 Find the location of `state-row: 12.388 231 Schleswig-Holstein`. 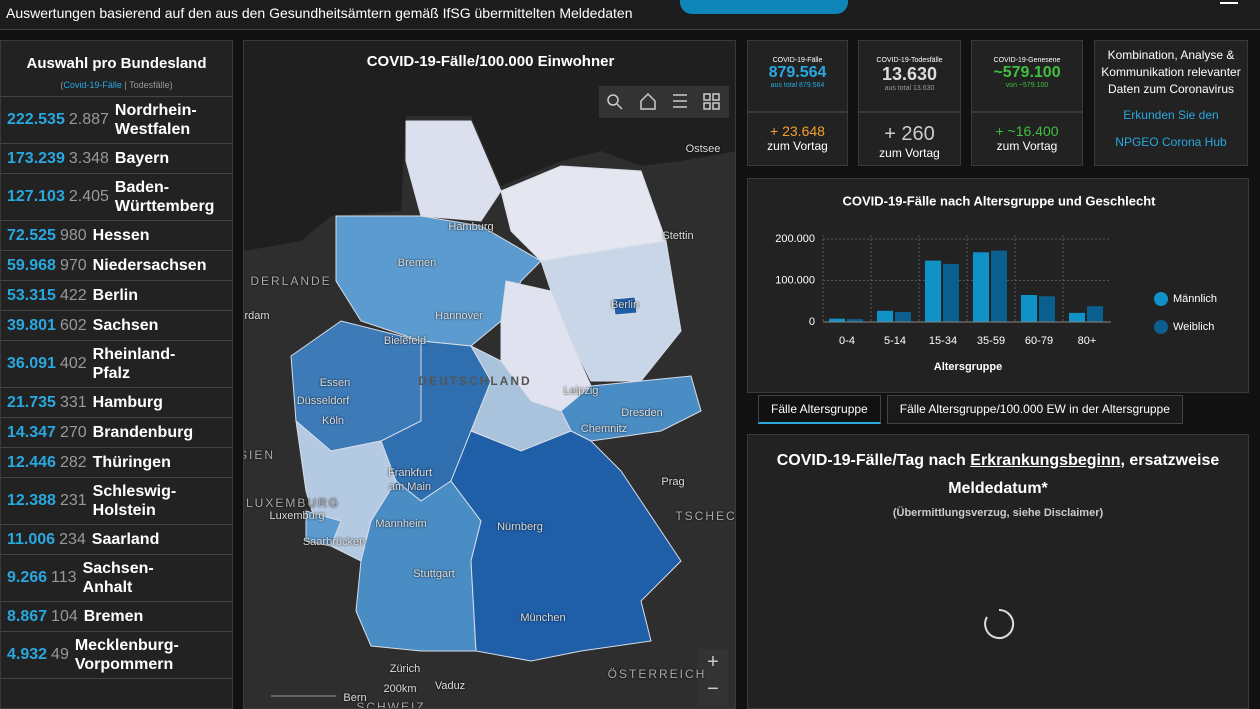

state-row: 12.388 231 Schleswig-Holstein is located at coordinates (116, 501).